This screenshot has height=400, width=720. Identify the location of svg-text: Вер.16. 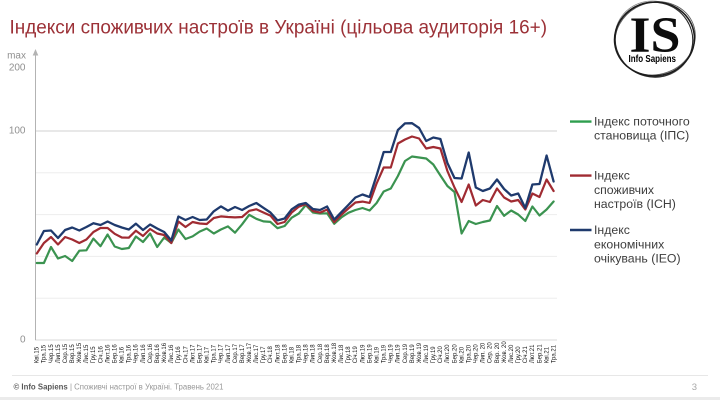
(158, 354).